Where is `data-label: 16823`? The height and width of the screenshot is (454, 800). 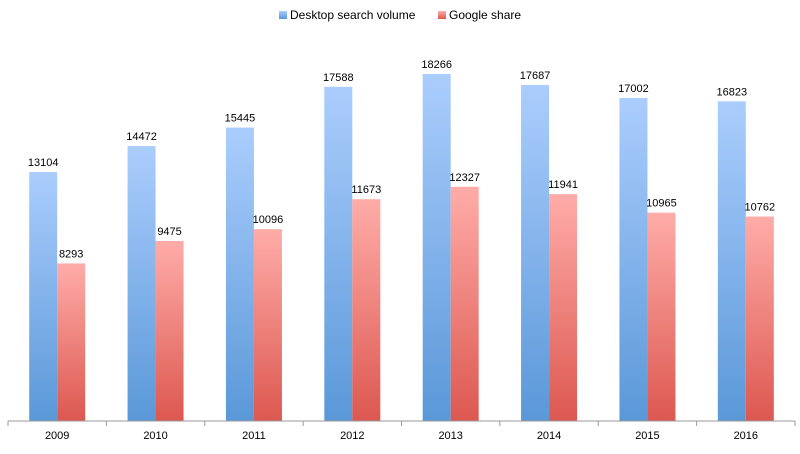
data-label: 16823 is located at coordinates (732, 92).